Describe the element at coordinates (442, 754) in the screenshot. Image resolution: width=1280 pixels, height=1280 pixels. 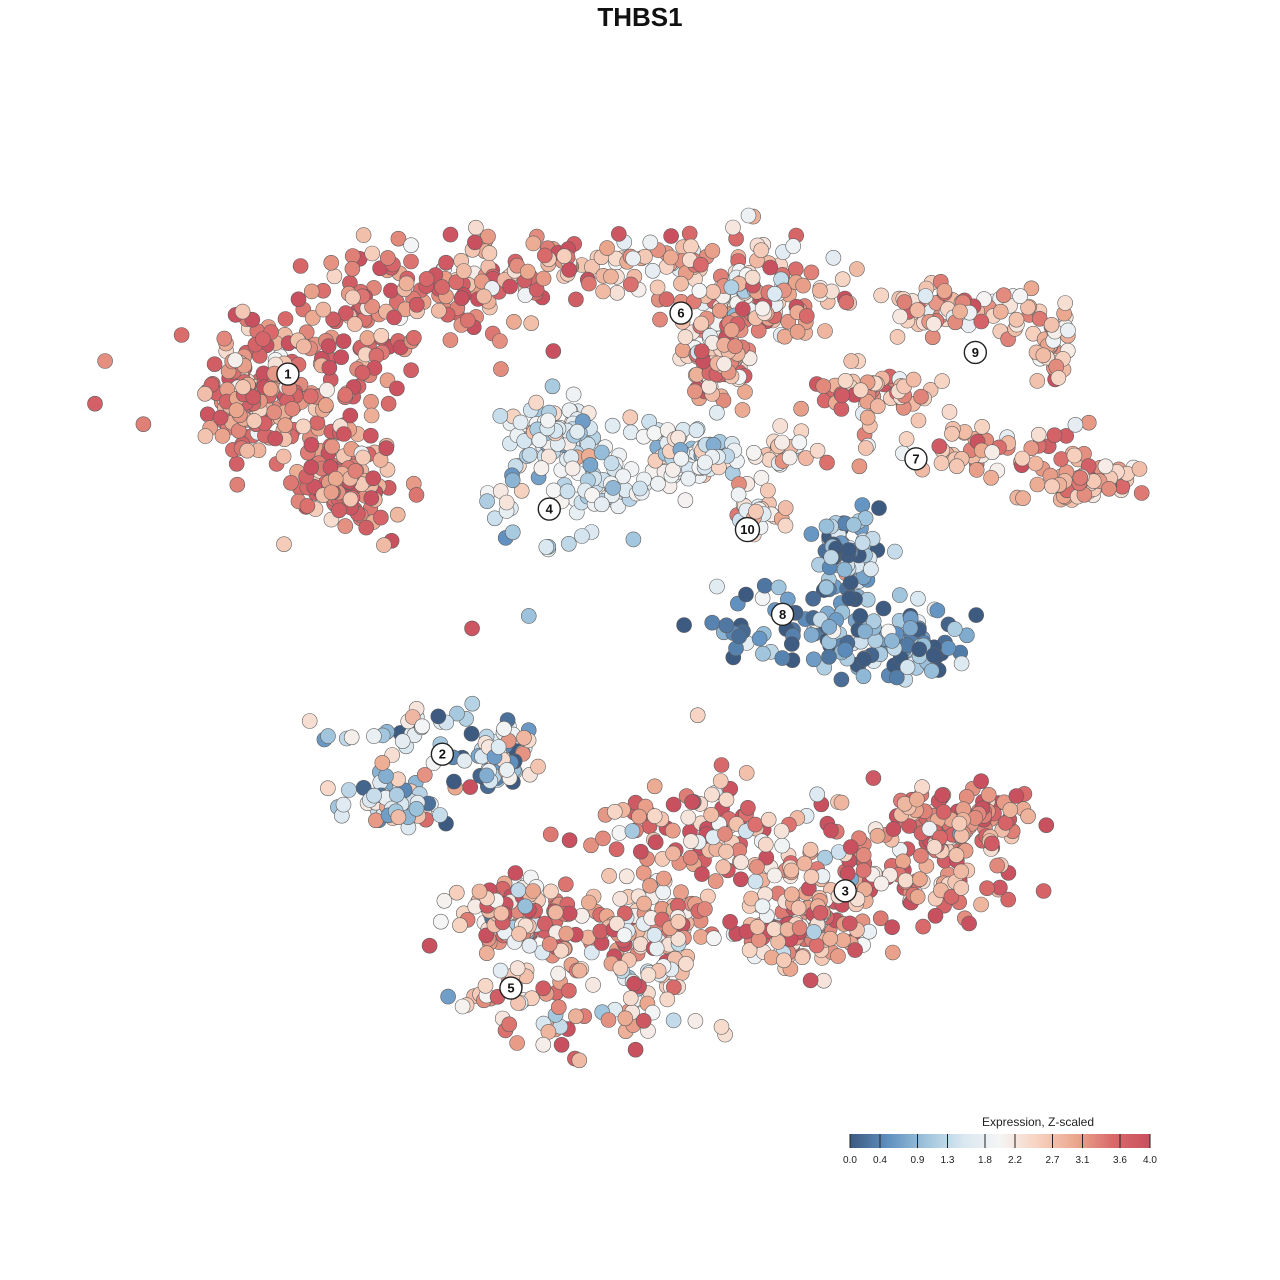
I see `cluster-label-text: 2` at that location.